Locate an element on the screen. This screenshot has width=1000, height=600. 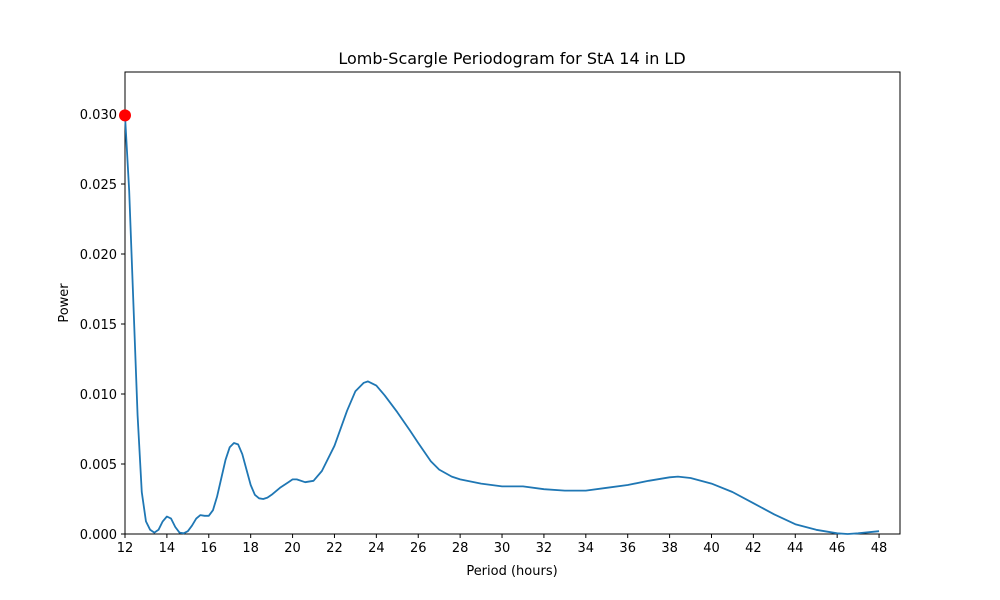
x-tick-label: 42 is located at coordinates (753, 548).